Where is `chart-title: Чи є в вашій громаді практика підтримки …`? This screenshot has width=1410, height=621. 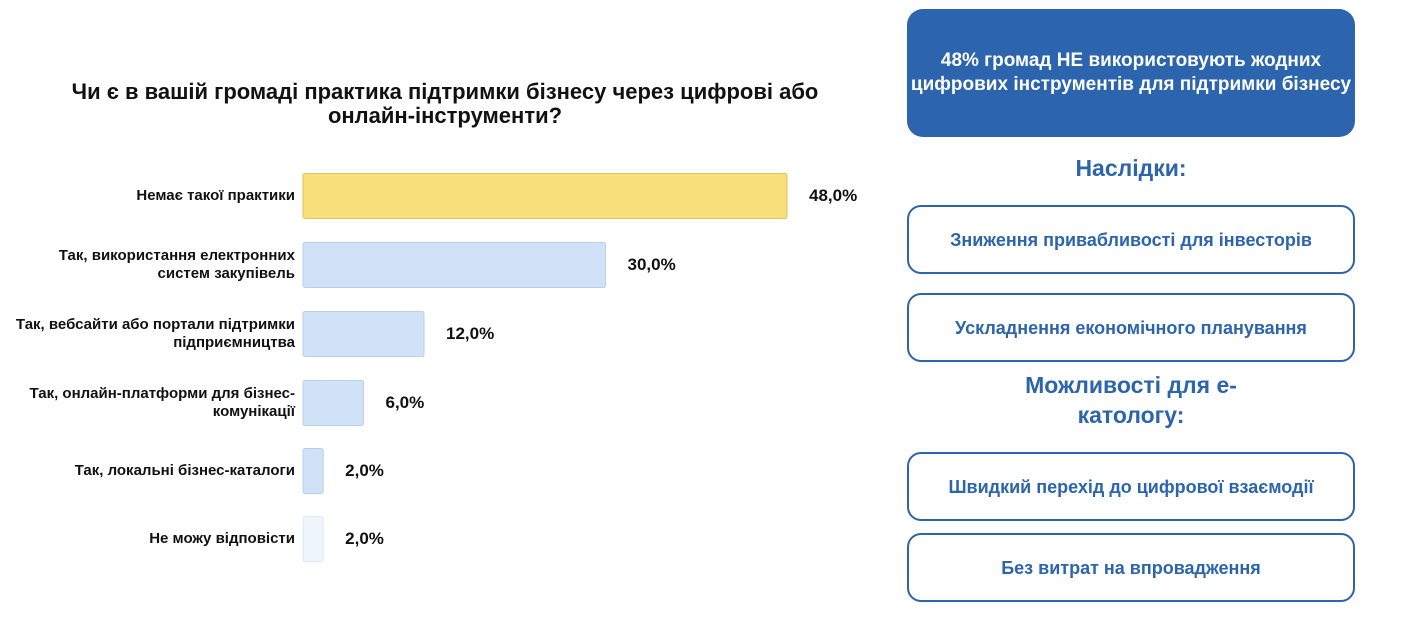 chart-title: Чи є в вашій громаді практика підтримки … is located at coordinates (445, 103).